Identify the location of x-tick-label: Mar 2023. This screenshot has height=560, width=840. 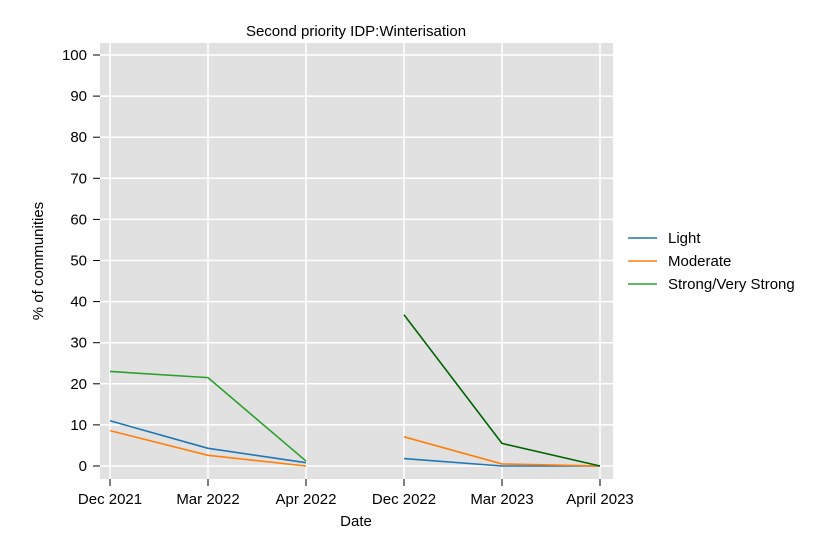
(501, 499).